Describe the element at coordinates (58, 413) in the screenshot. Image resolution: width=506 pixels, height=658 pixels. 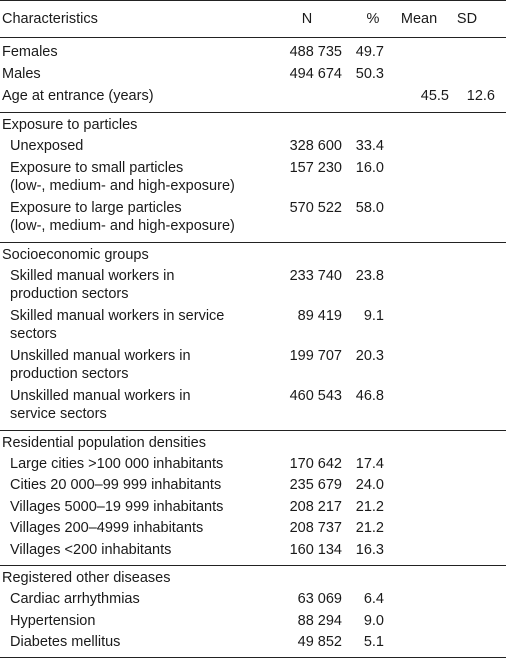
I see `row-label-line2: service sectors` at that location.